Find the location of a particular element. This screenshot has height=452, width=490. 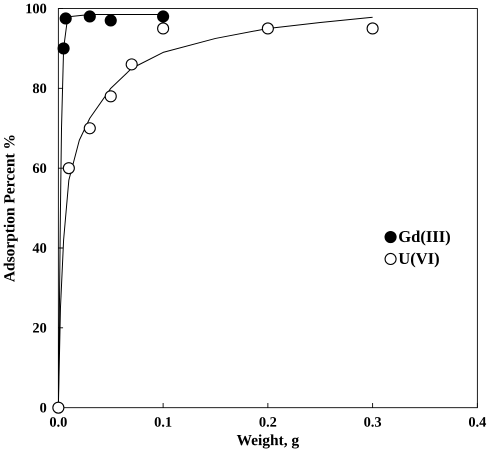

x-tick-label: 0.1 is located at coordinates (163, 422).